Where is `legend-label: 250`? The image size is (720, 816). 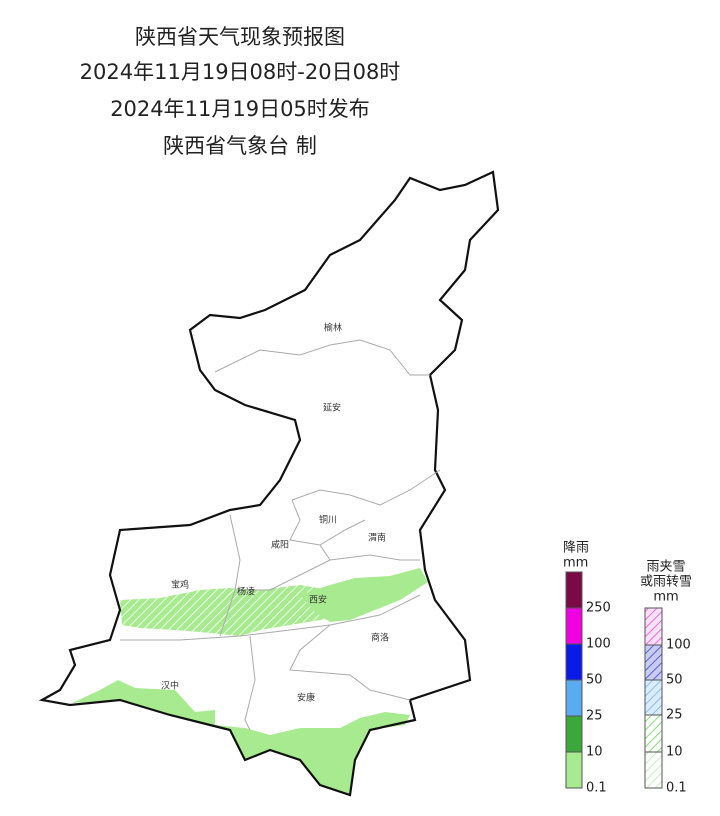 legend-label: 250 is located at coordinates (598, 608).